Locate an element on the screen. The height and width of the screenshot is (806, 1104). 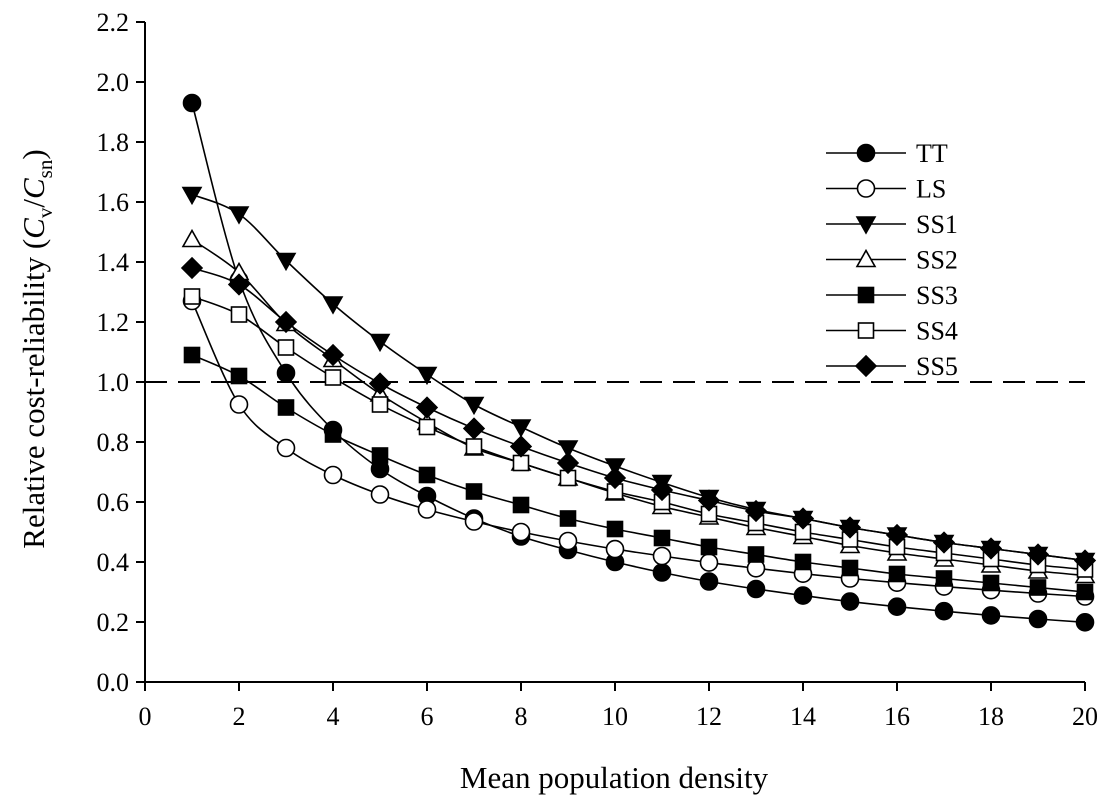
legend-item-ss1: SS1 is located at coordinates (892, 224).